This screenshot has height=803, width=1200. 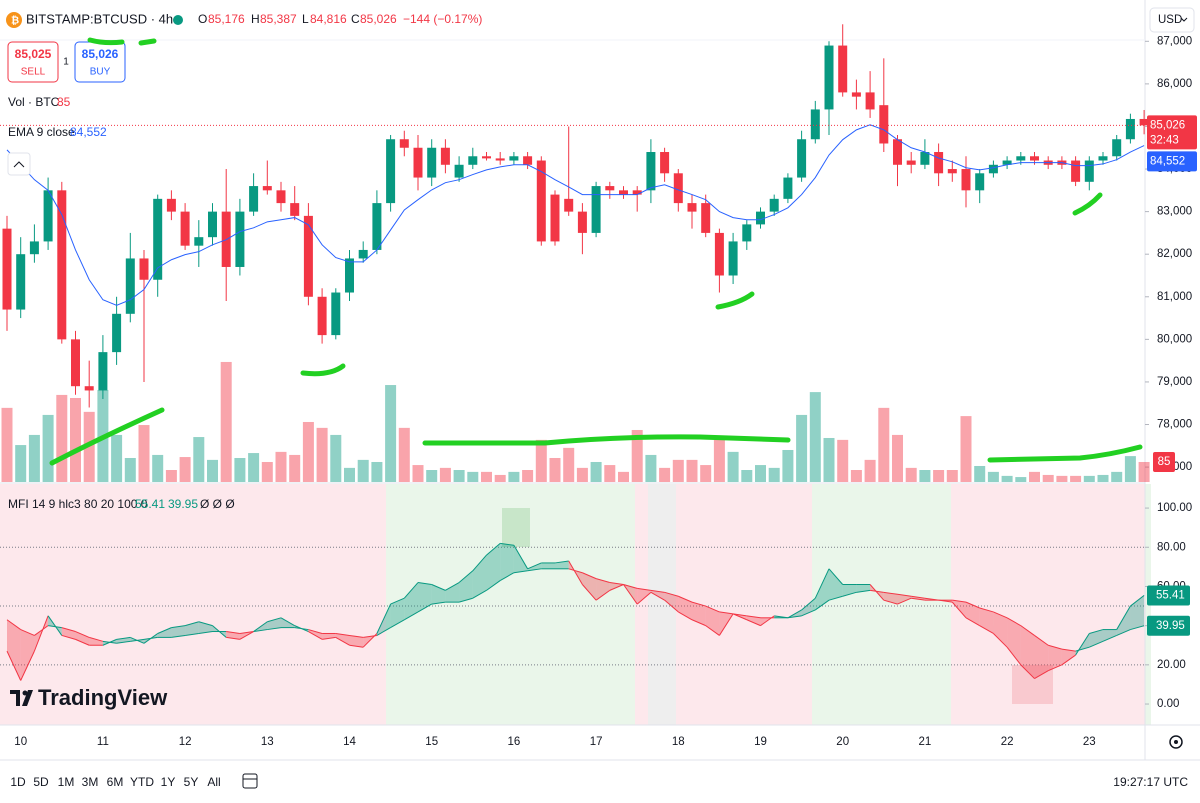 I want to click on sell-price: 85,025, so click(x=33, y=54).